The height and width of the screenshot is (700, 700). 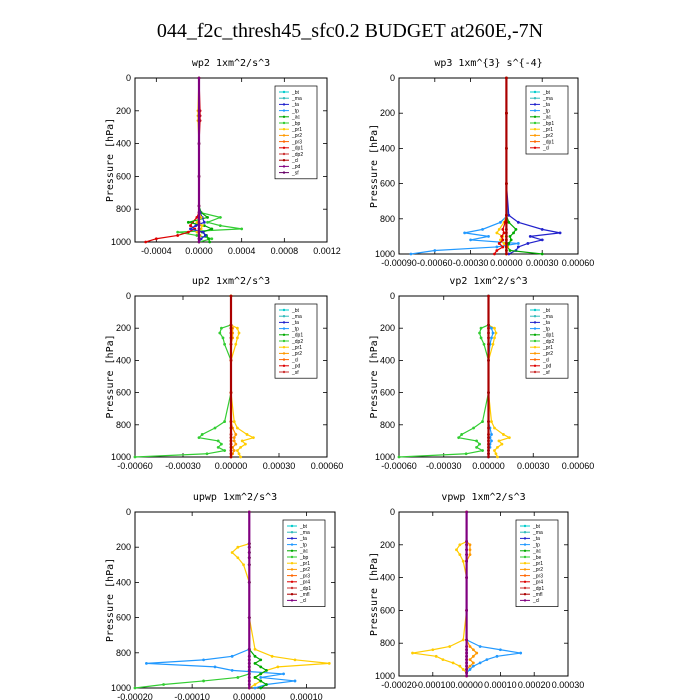 What do you see at coordinates (578, 466) in the screenshot?
I see `x-tick-label: 0.00060` at bounding box center [578, 466].